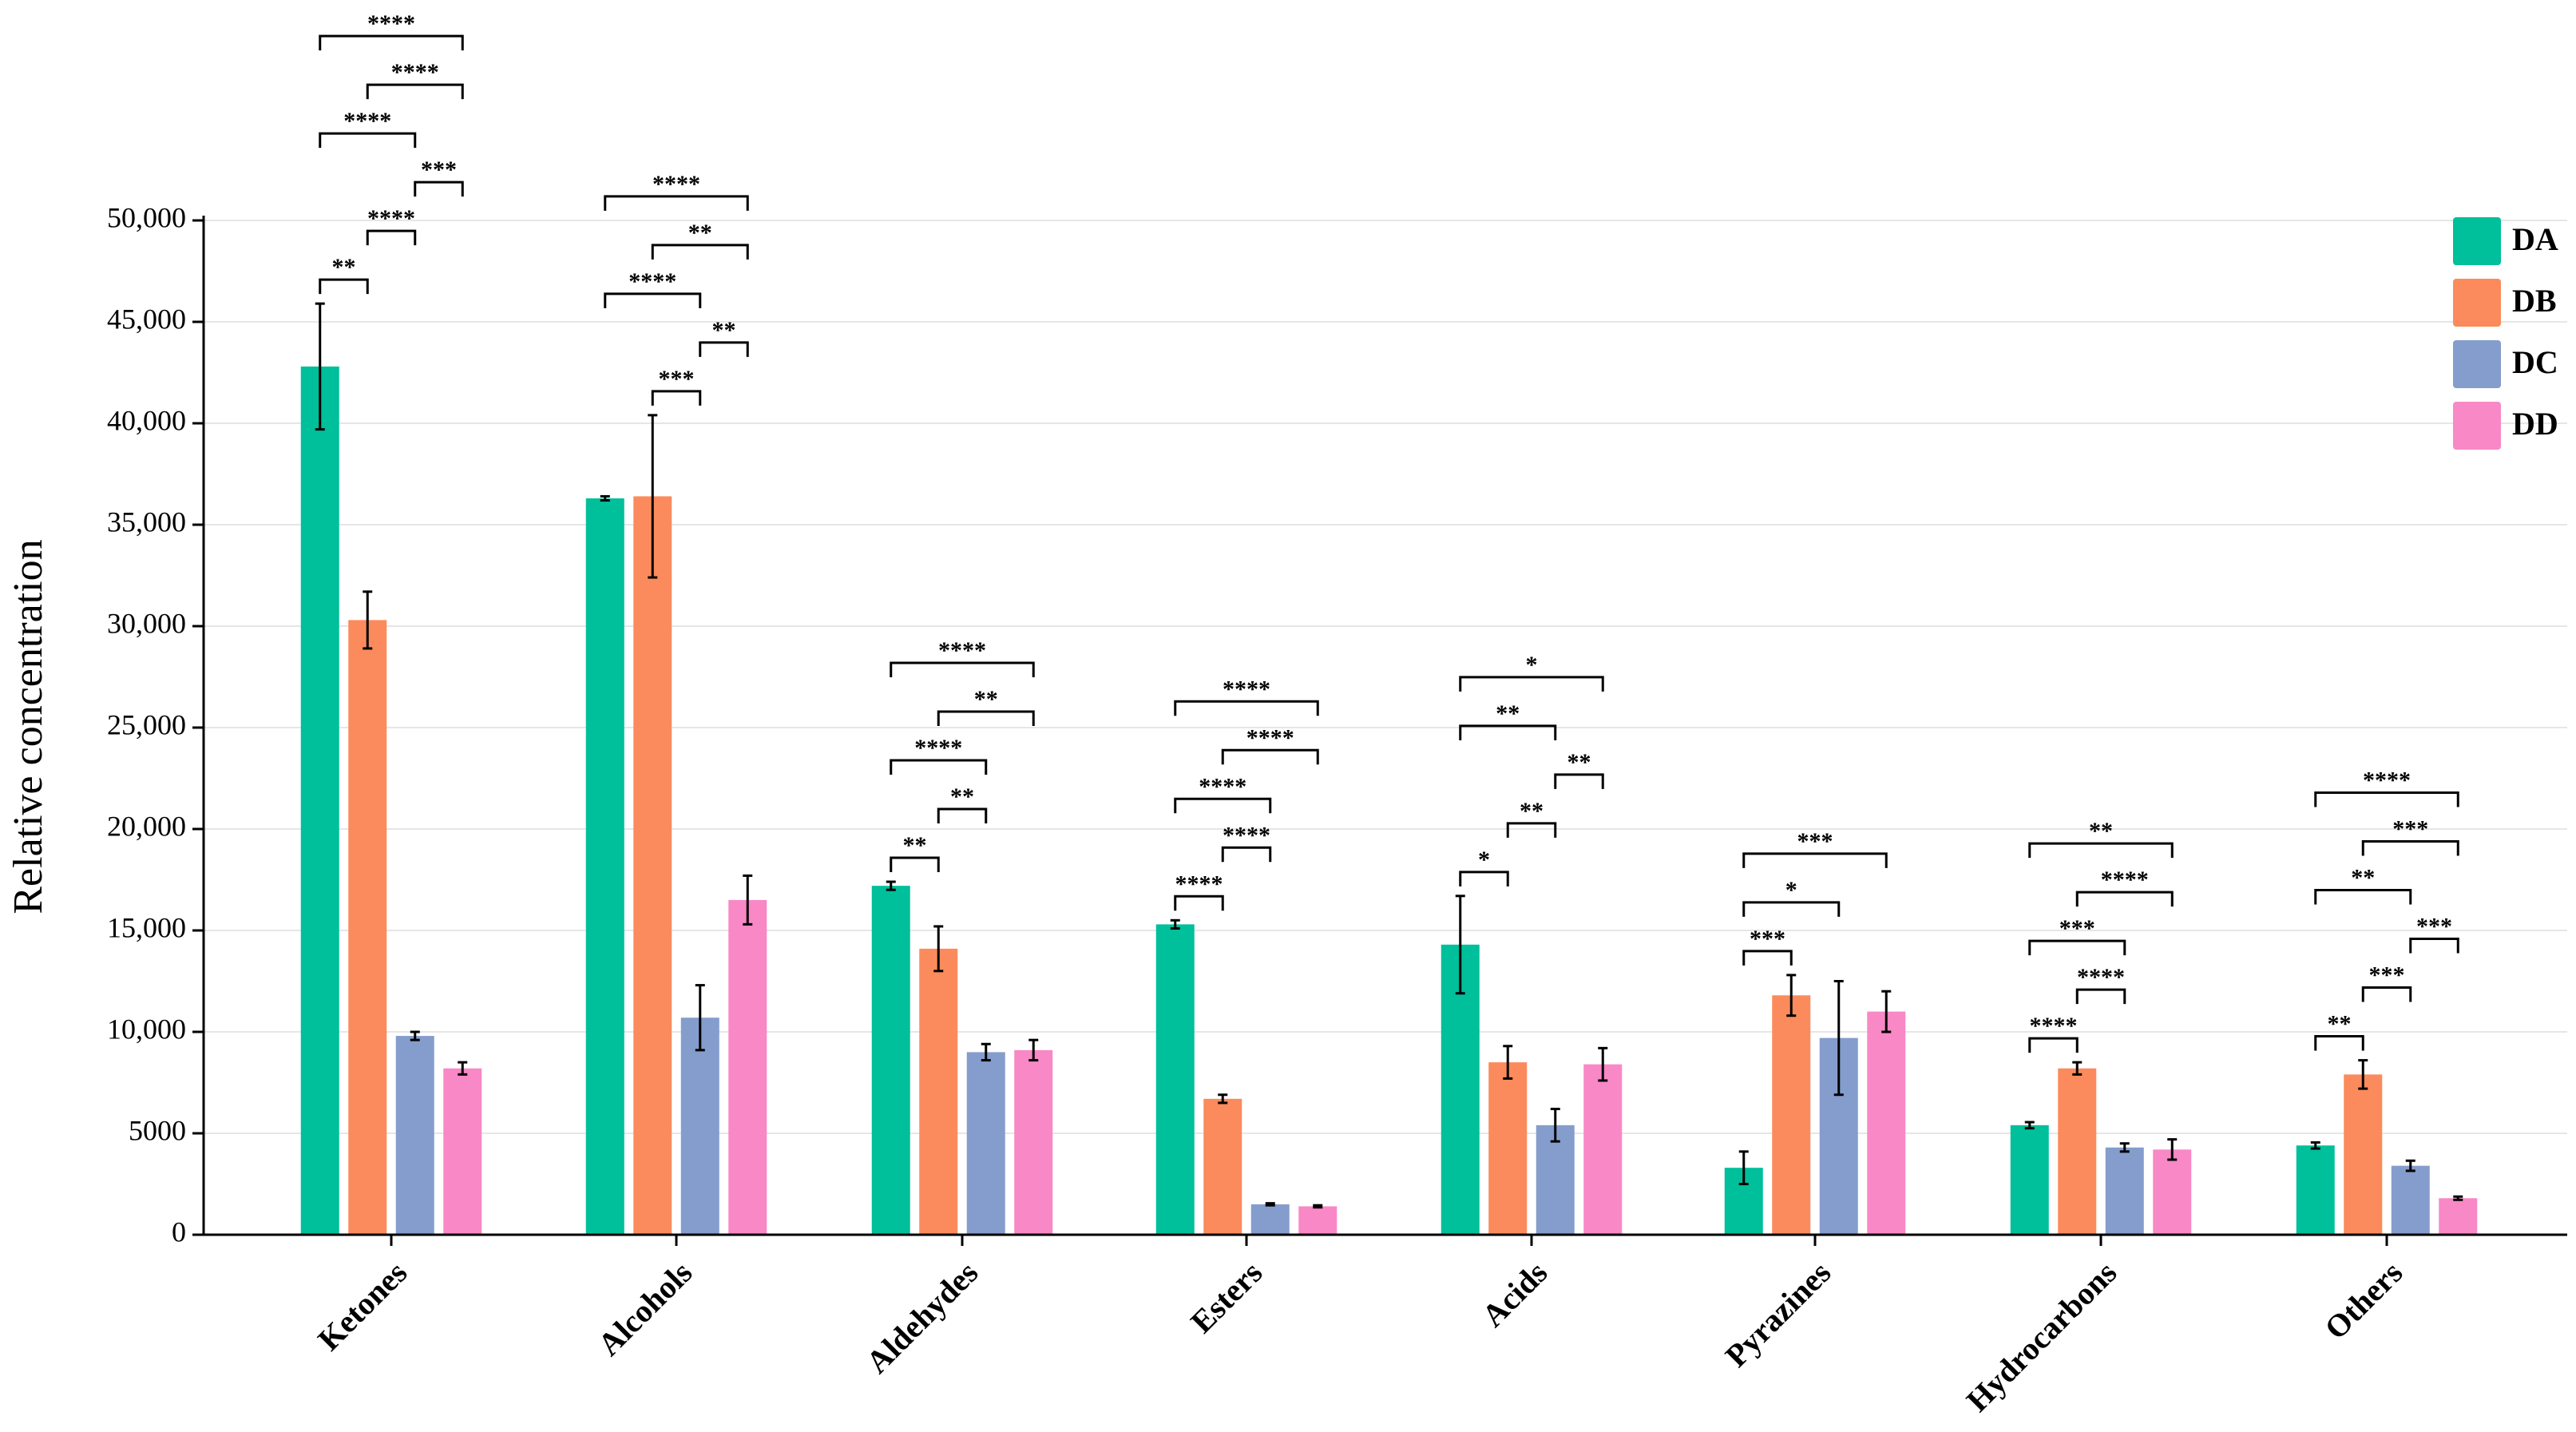 This screenshot has width=2576, height=1432. I want to click on legend-item-dd: DD, so click(2505, 426).